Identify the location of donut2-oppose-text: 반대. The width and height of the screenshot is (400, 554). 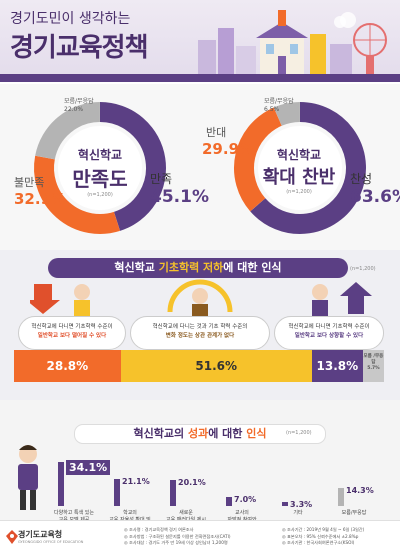
(216, 132).